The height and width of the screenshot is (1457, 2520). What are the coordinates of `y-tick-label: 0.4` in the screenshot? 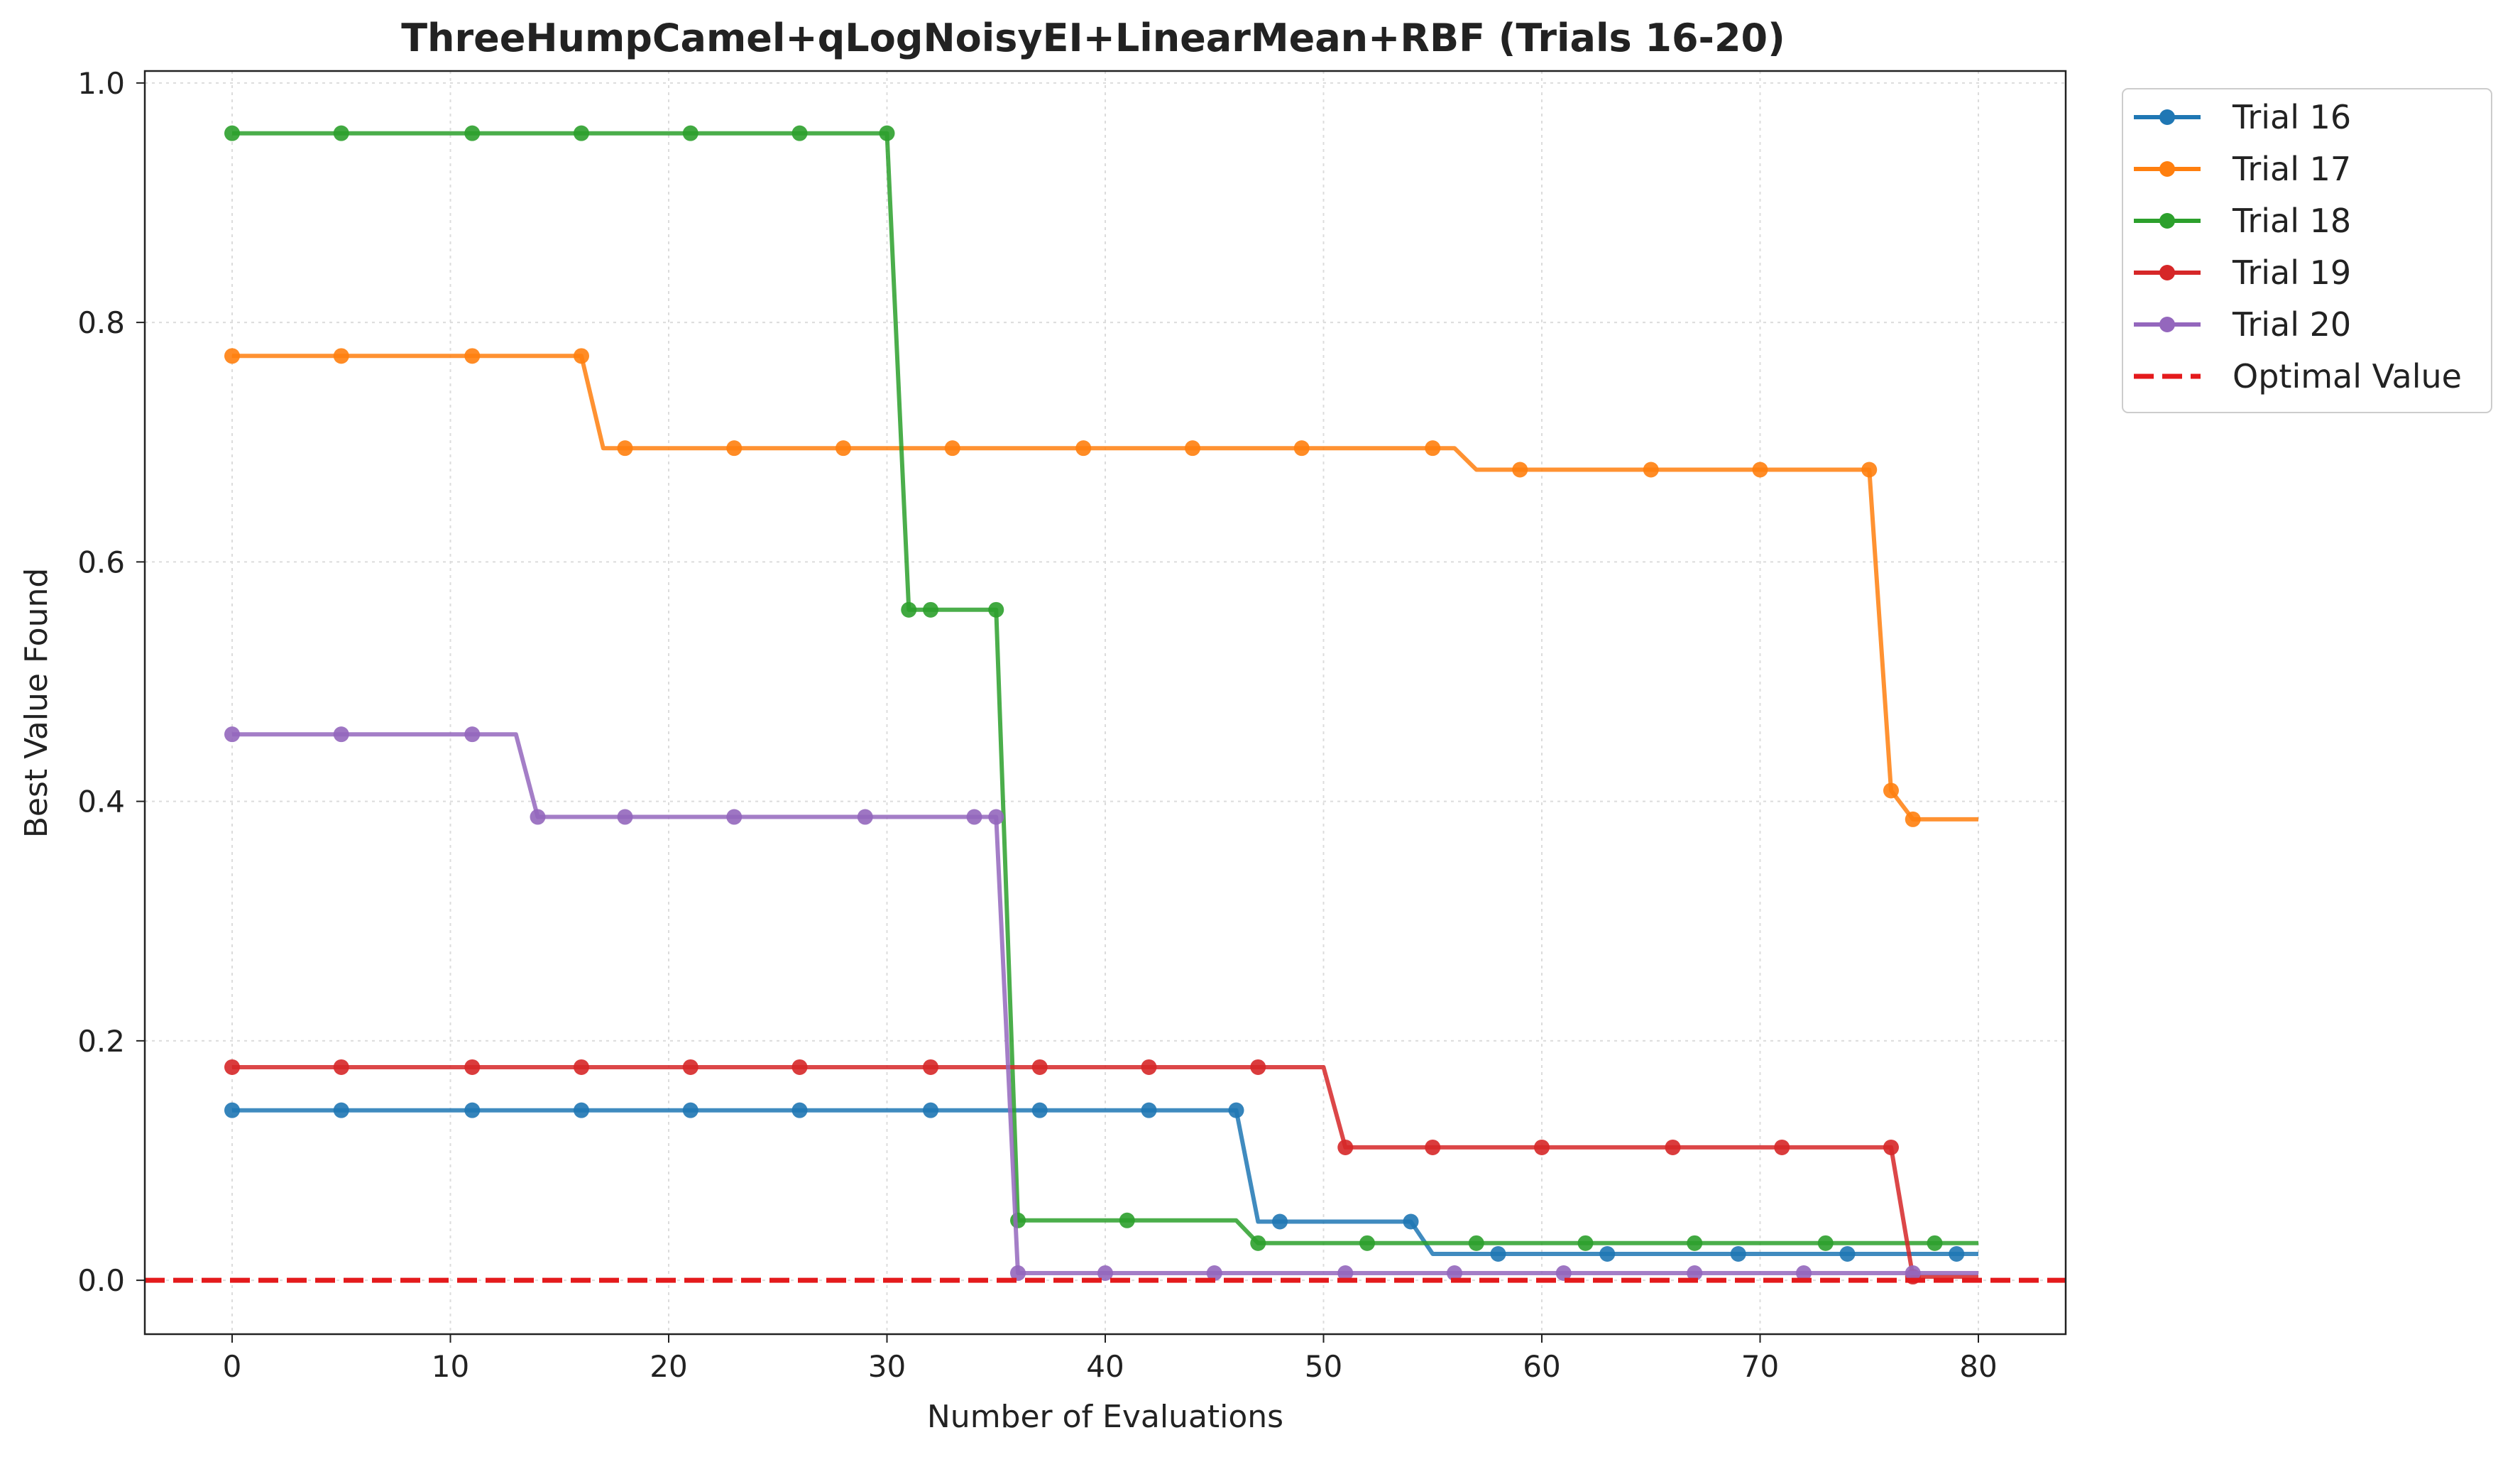 It's located at (101, 802).